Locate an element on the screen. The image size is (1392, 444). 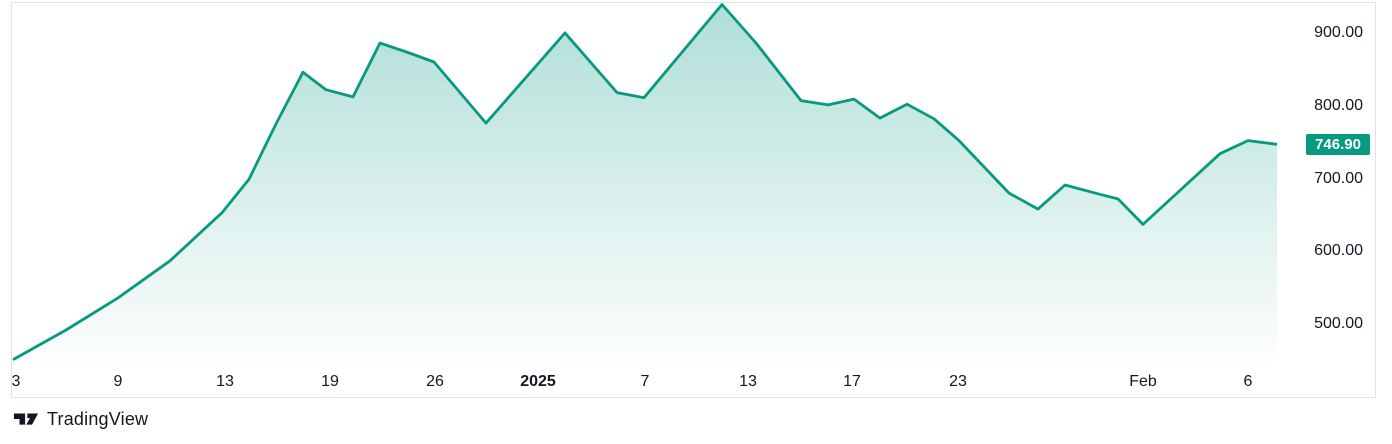
time-axis-label: 17 is located at coordinates (852, 381).